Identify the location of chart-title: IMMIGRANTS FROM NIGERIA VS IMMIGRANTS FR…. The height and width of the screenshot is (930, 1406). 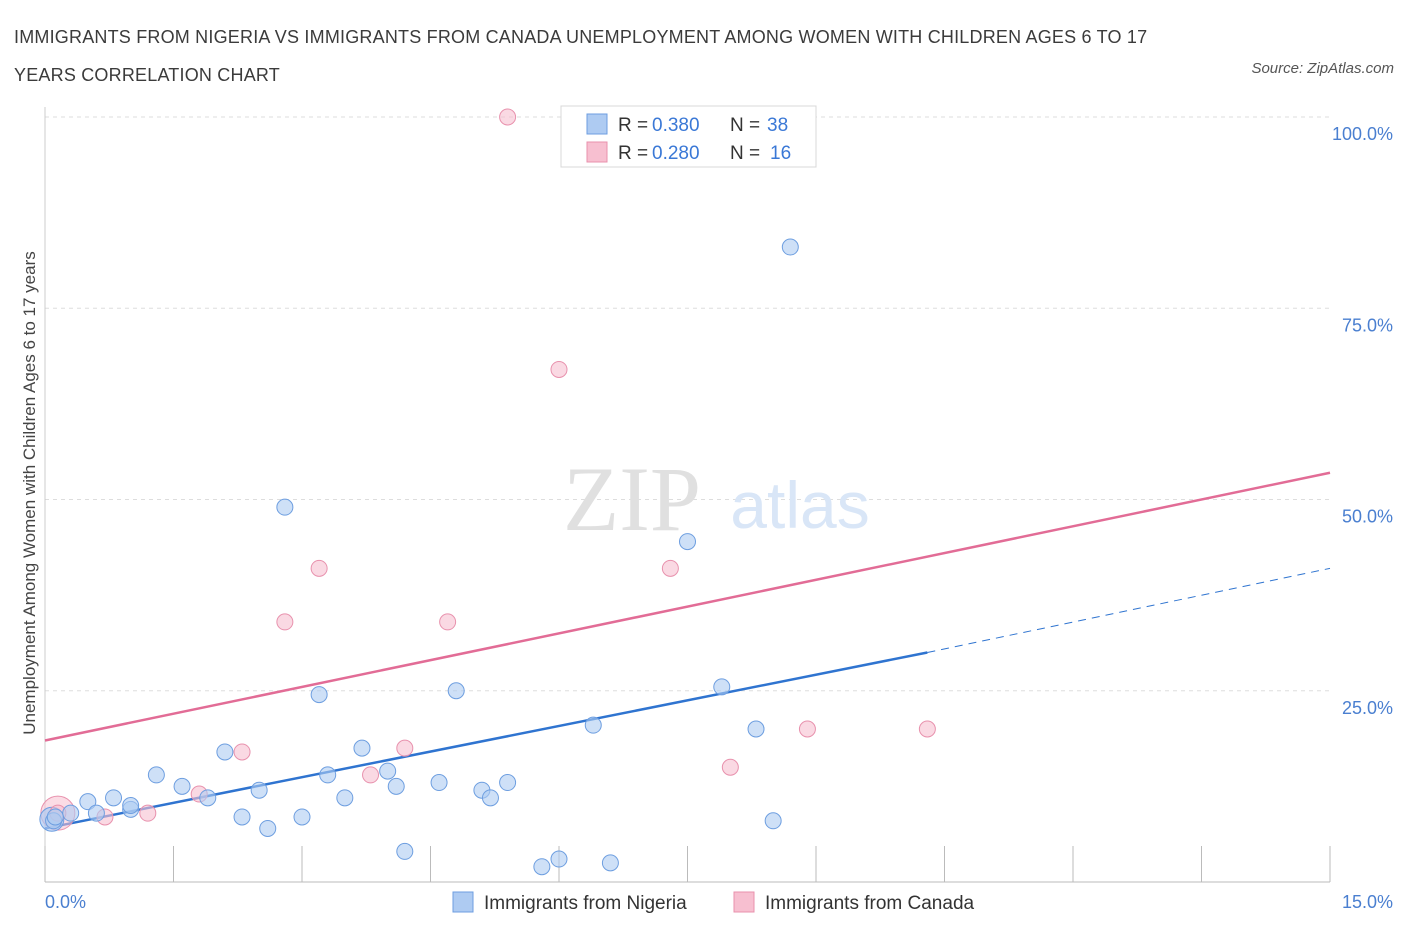
(581, 56).